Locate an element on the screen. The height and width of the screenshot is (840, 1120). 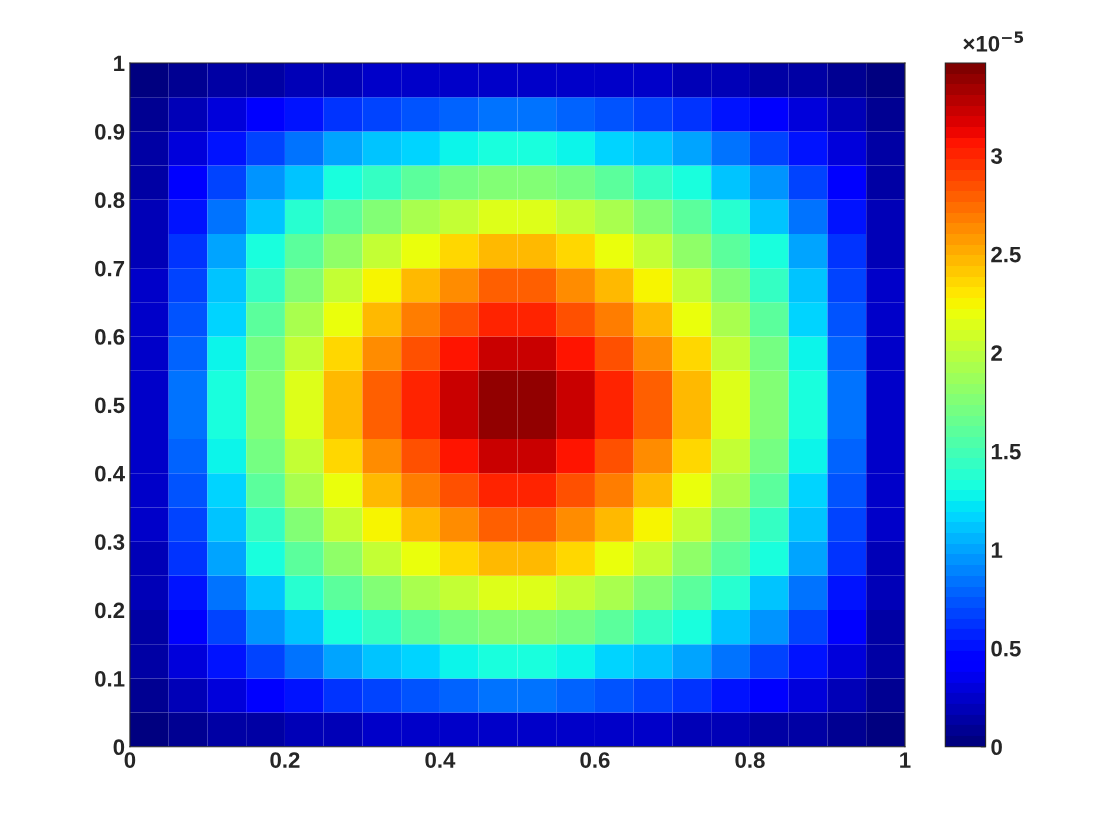
y-tick-label: 0.6 is located at coordinates (110, 337).